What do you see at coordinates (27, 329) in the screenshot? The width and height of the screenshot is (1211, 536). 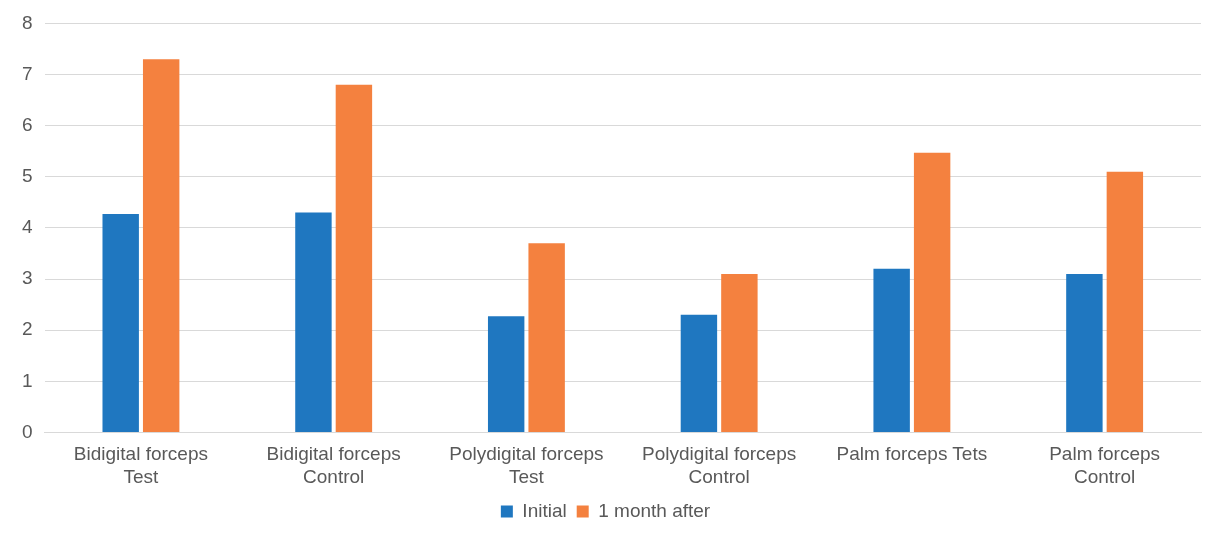 I see `y-tick-label: 2` at bounding box center [27, 329].